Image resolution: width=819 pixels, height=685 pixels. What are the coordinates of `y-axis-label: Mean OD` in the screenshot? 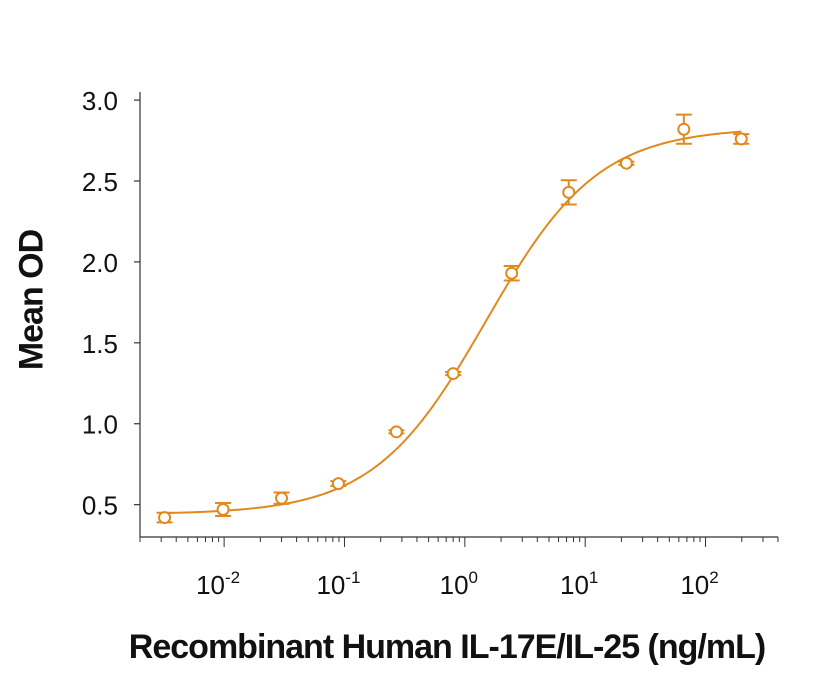 It's located at (31, 300).